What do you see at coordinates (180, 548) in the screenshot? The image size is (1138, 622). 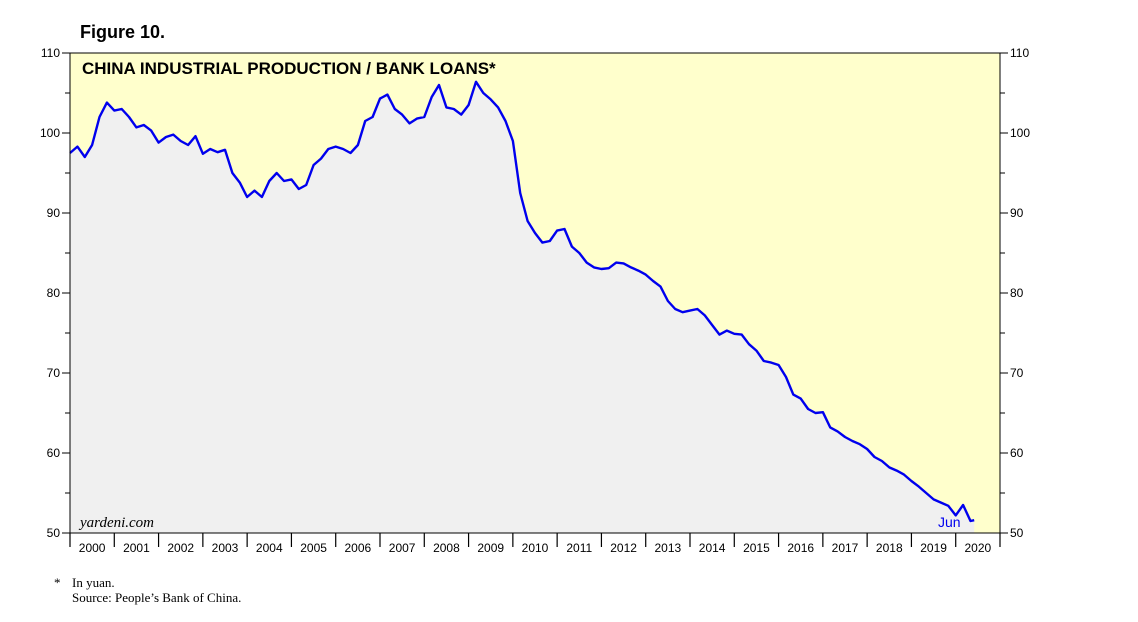 I see `x-tick-label: 2002` at bounding box center [180, 548].